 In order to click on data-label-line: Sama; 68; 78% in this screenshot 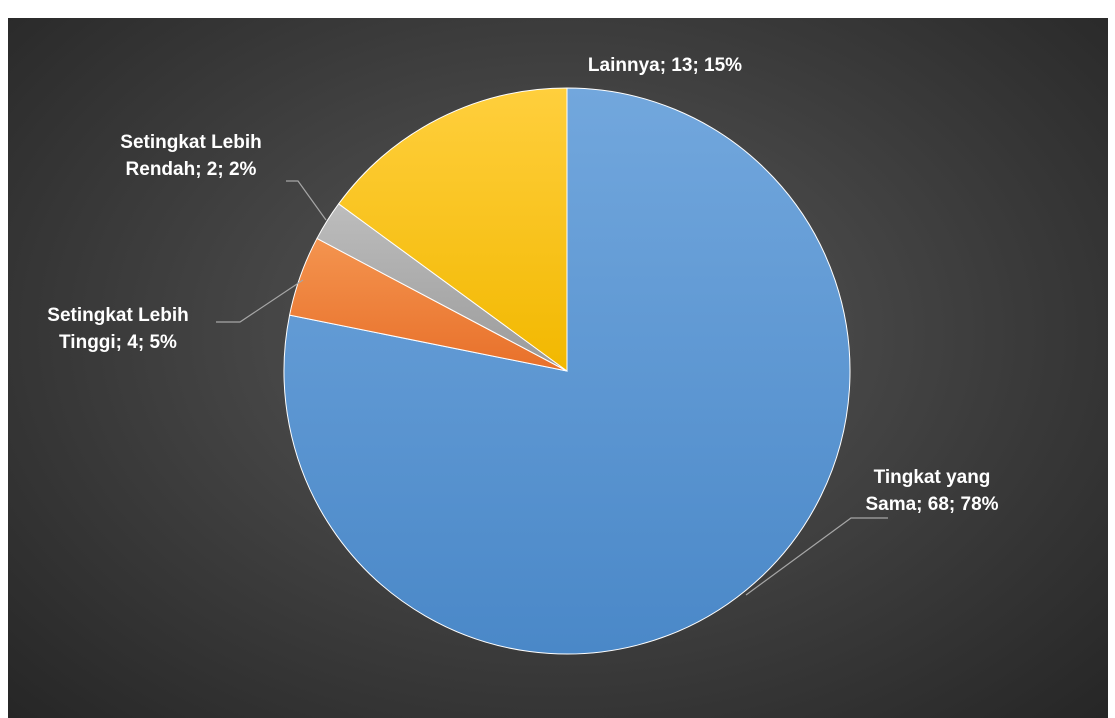, I will do `click(931, 504)`.